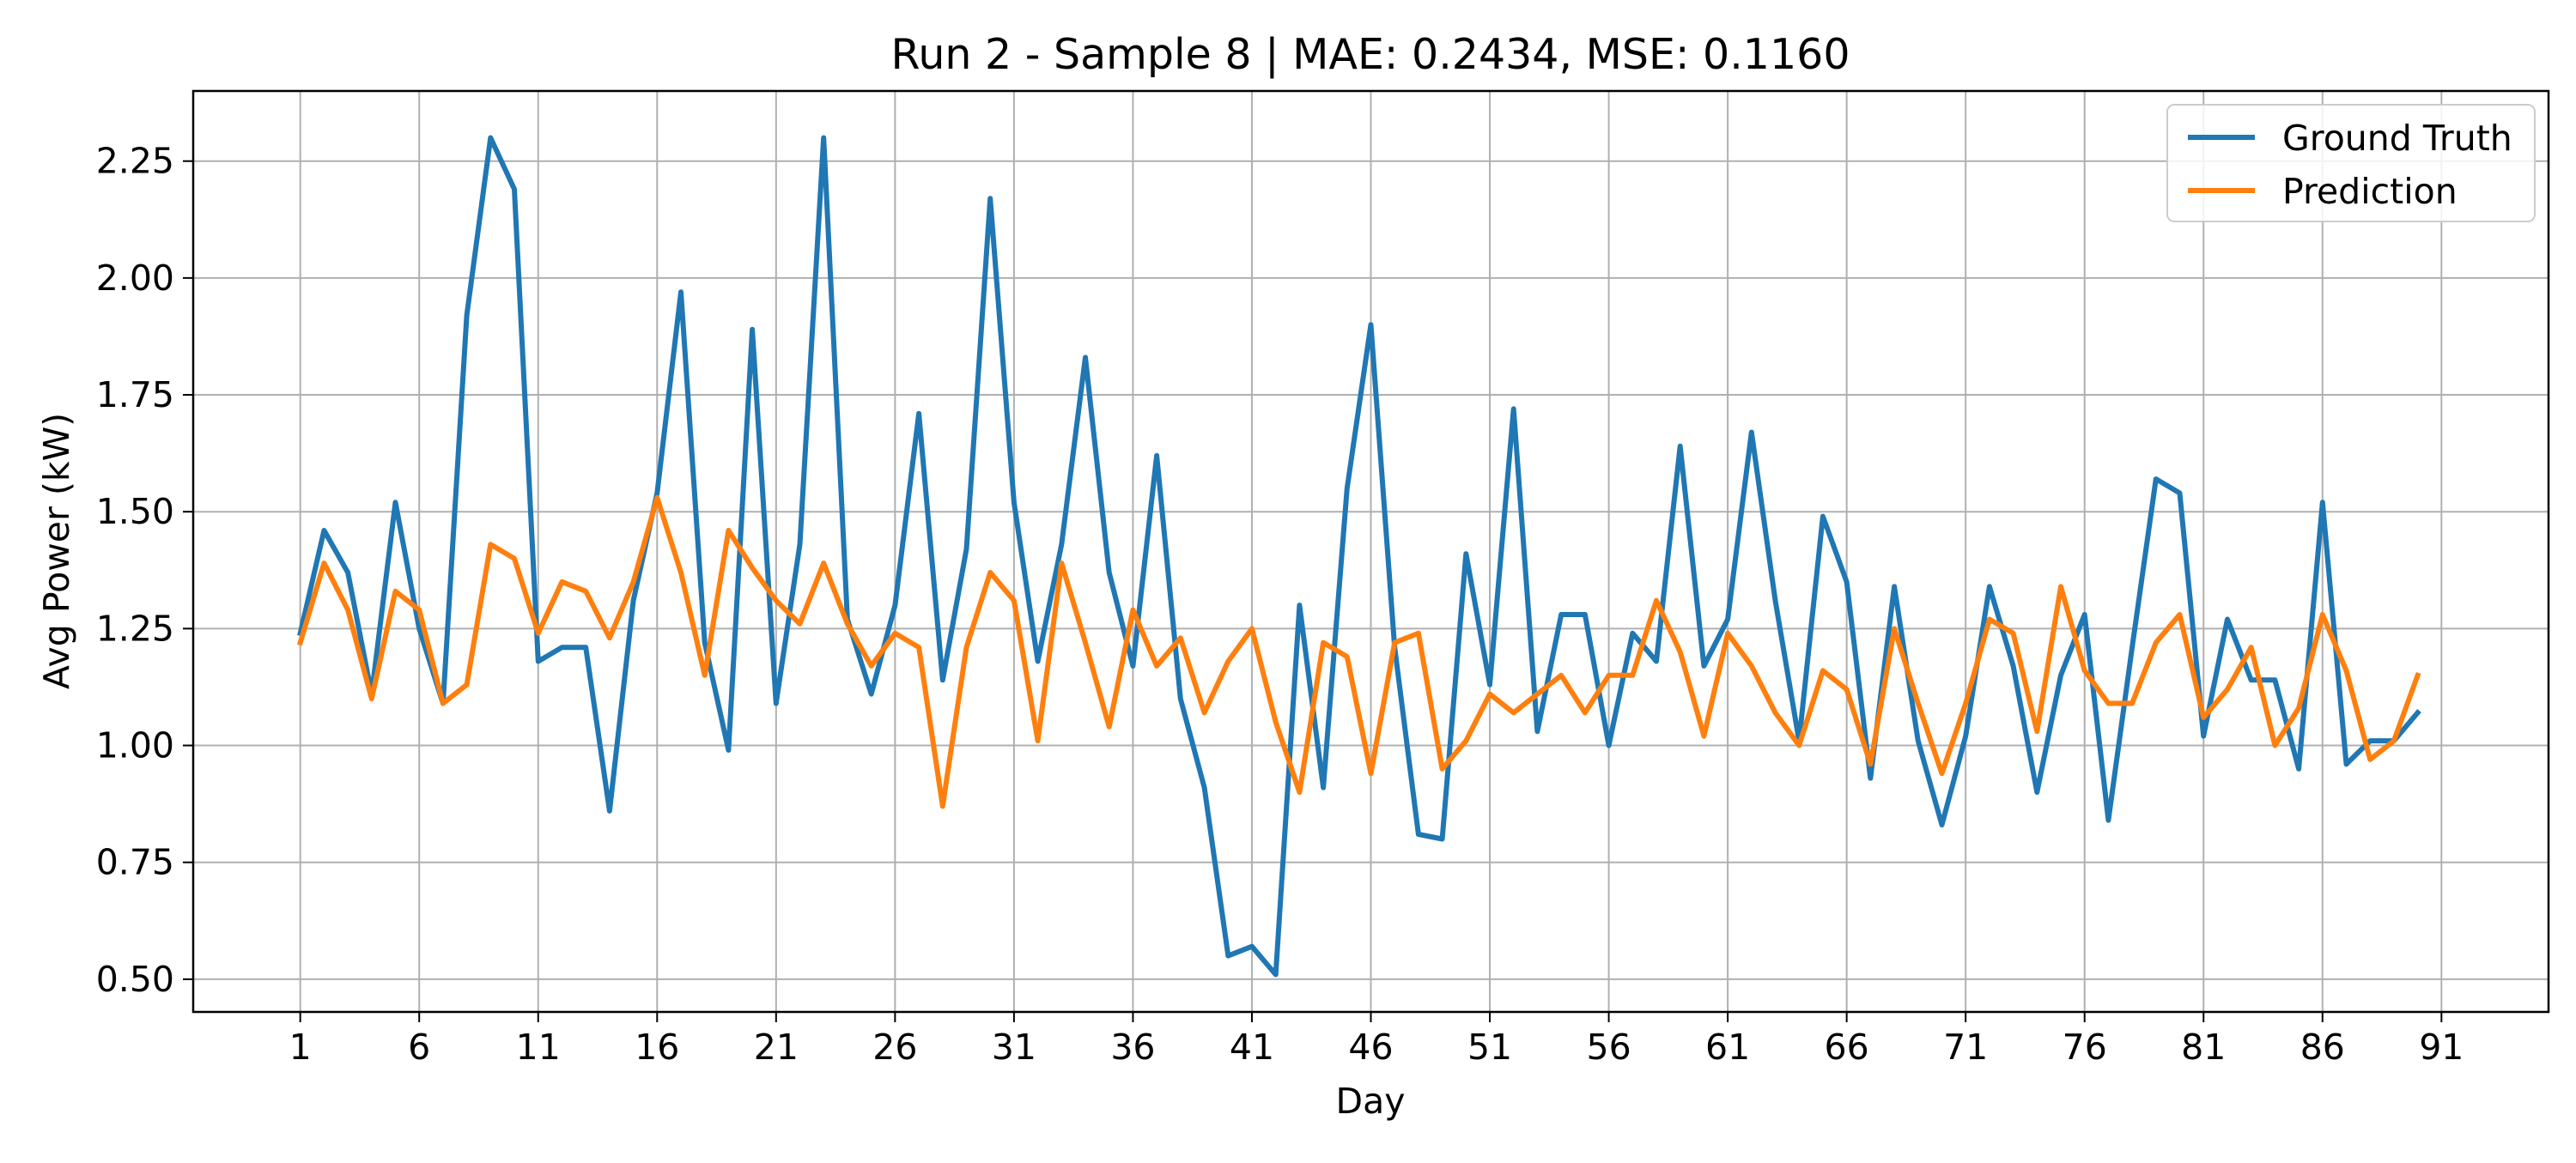 This screenshot has width=2576, height=1163. Describe the element at coordinates (135, 628) in the screenshot. I see `y-tick-label: 1.25` at that location.